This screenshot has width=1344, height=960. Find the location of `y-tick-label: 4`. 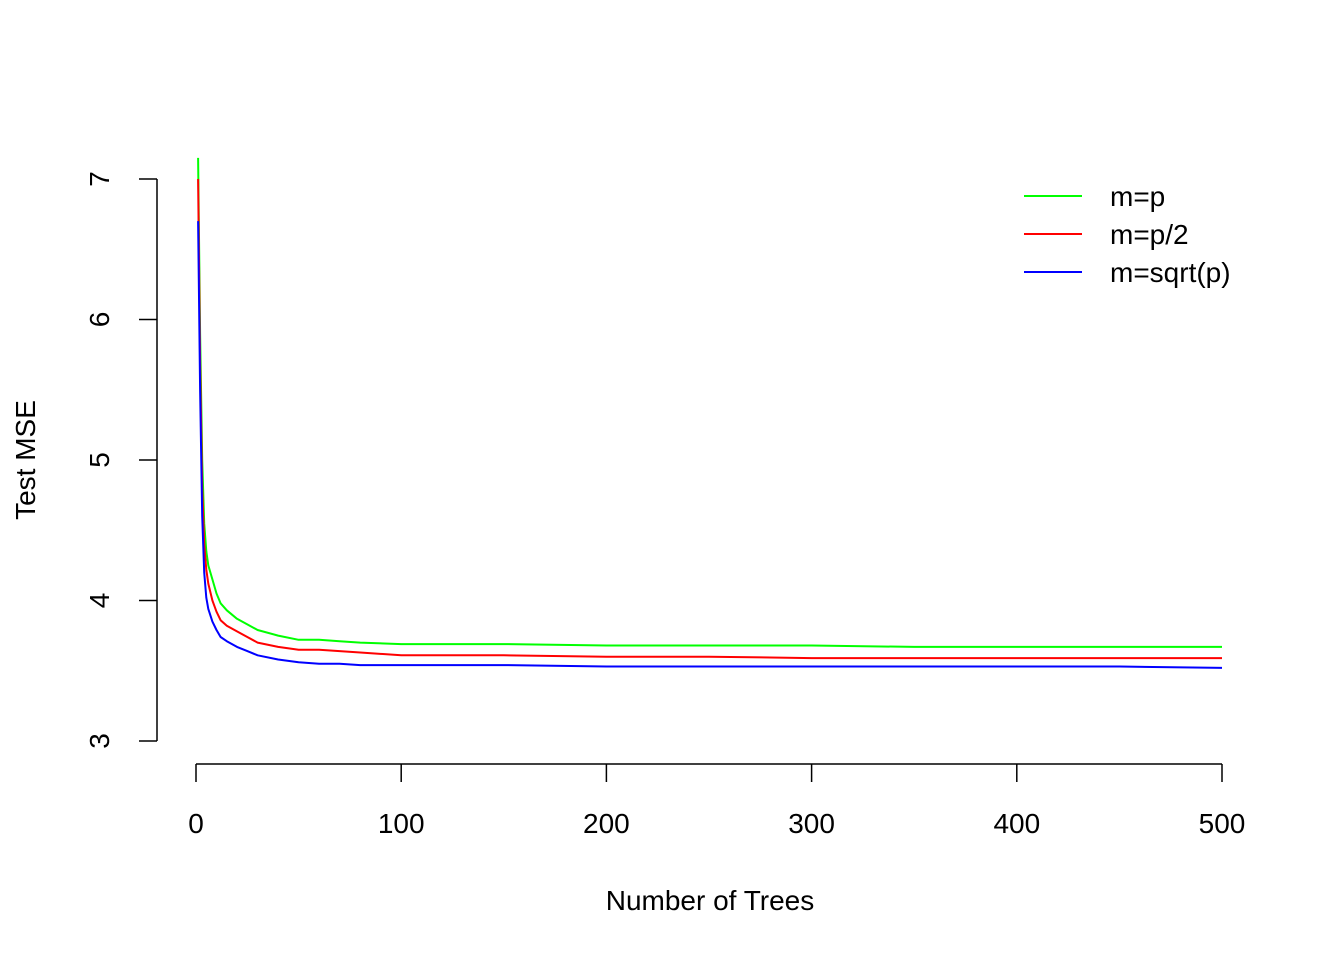

y-tick-label: 4 is located at coordinates (99, 601).